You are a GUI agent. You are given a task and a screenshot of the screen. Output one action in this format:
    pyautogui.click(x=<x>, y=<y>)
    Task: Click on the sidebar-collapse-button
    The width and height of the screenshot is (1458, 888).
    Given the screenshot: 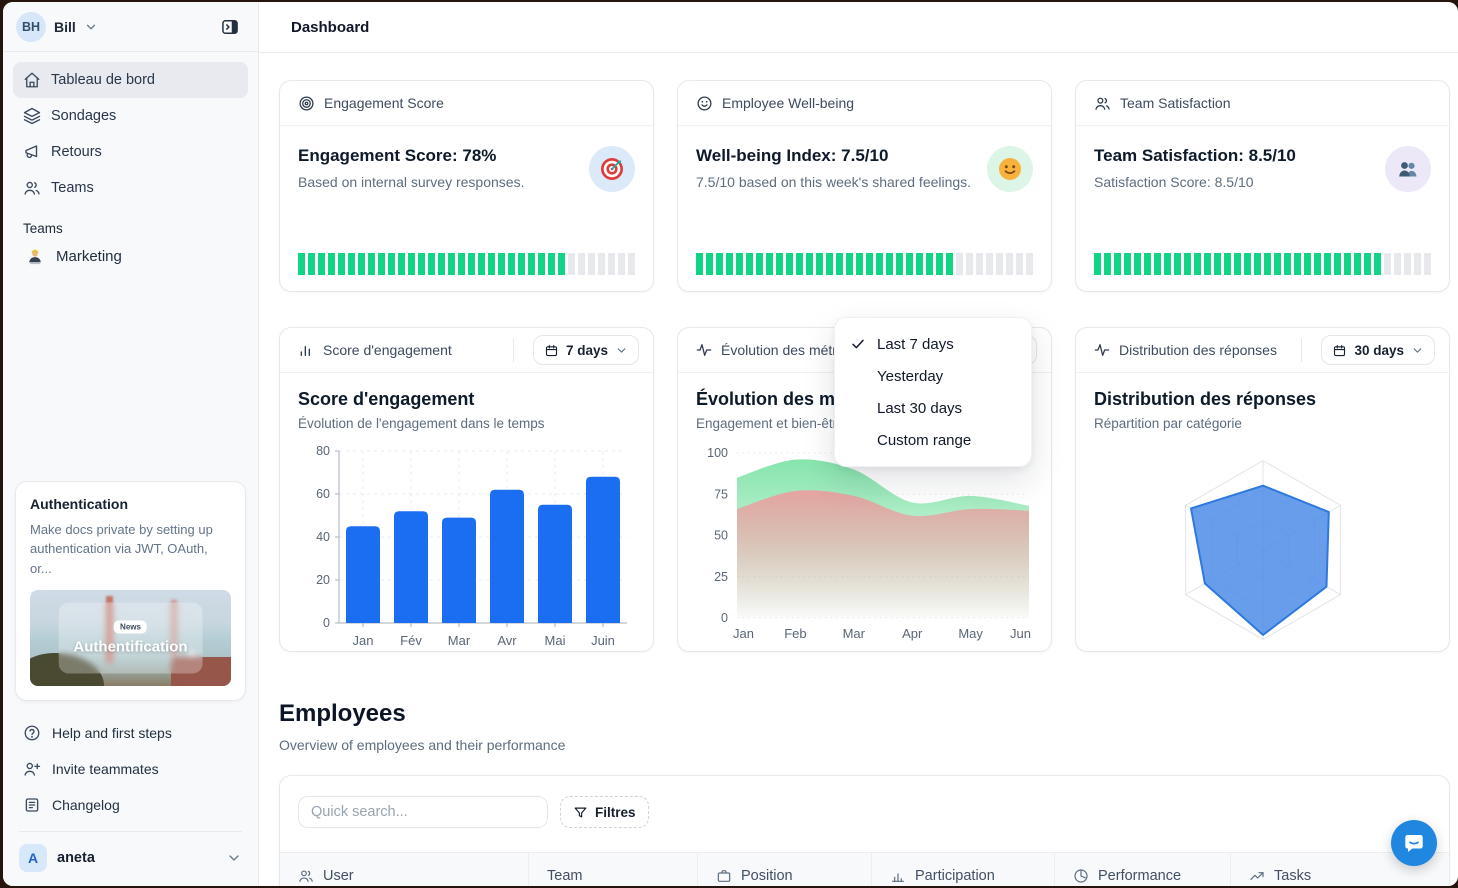 What is the action you would take?
    pyautogui.click(x=230, y=27)
    